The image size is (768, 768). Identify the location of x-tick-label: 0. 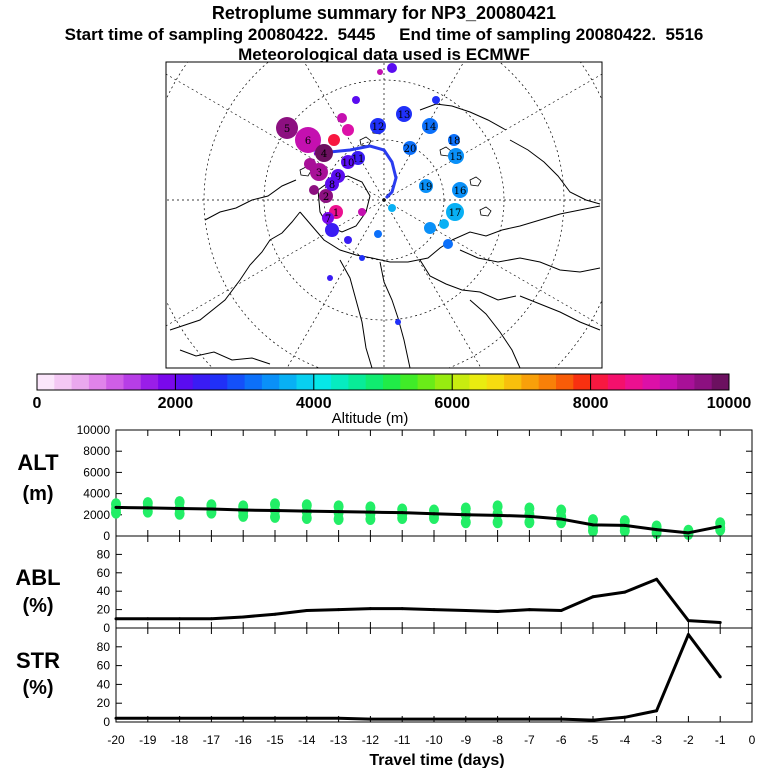
(752, 740).